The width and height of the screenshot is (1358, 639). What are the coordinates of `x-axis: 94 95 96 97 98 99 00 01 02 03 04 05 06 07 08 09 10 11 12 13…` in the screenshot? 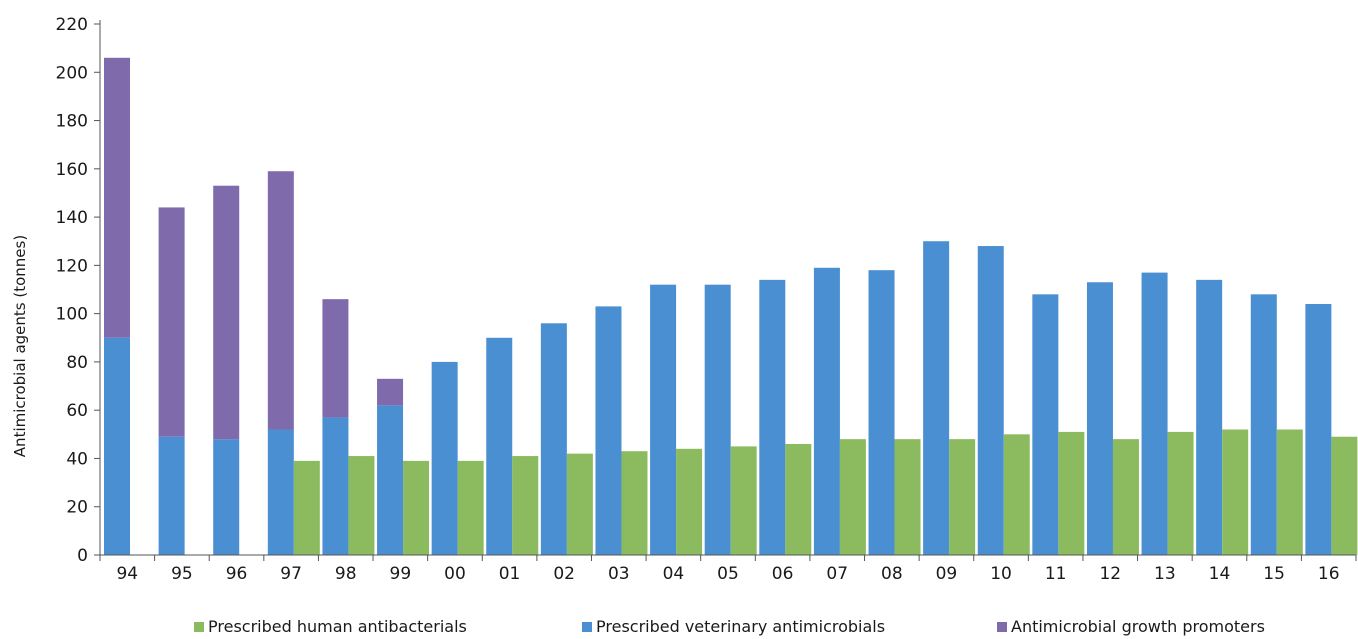 It's located at (728, 569).